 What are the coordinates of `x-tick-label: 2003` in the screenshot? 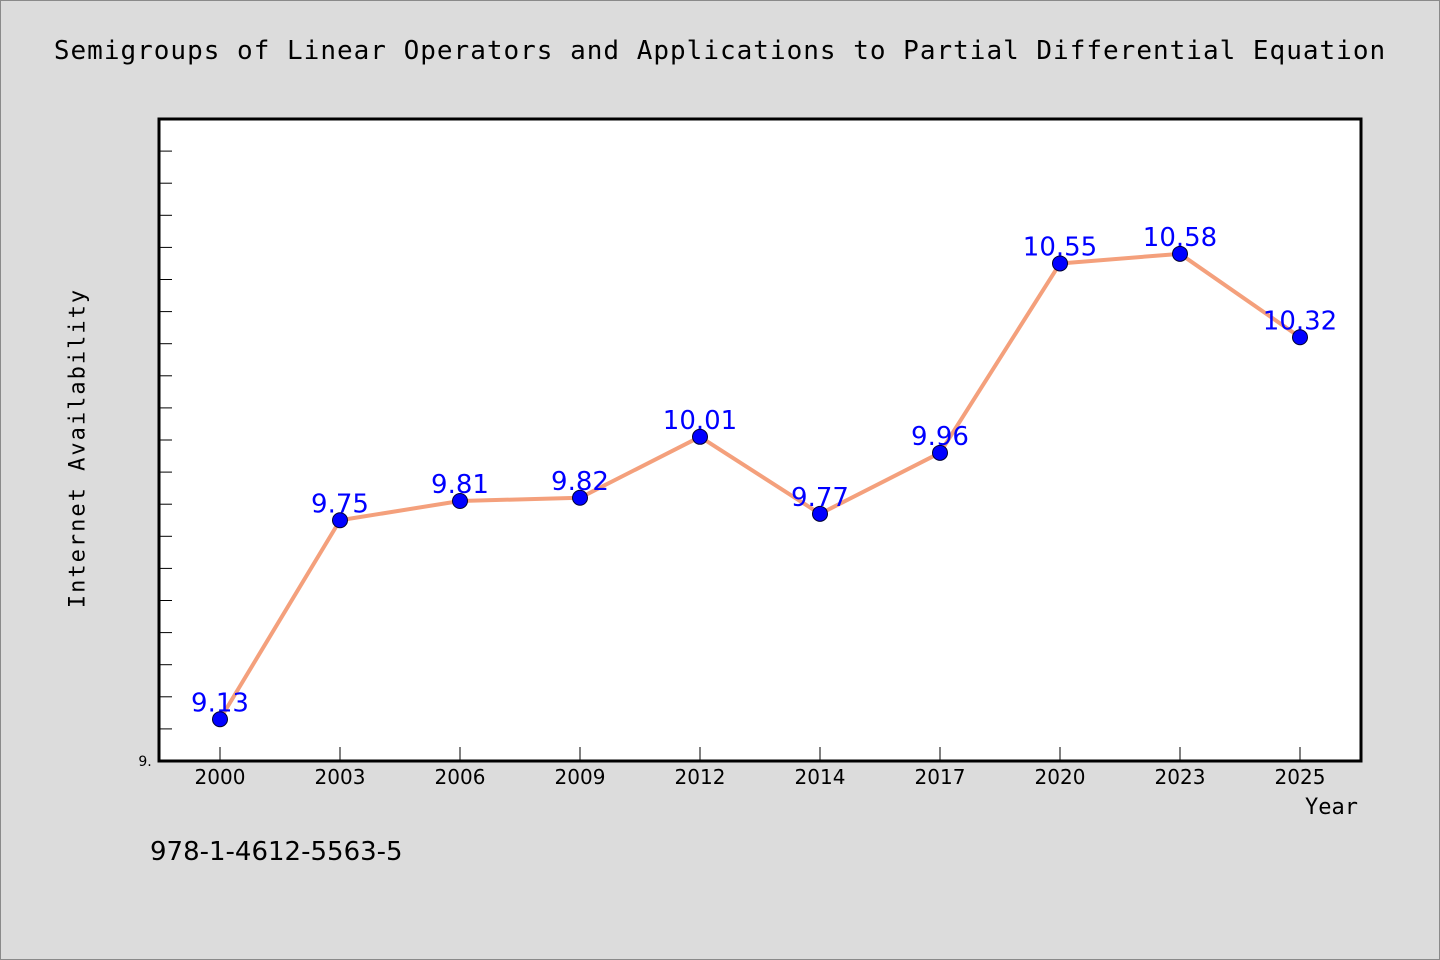 It's located at (340, 777).